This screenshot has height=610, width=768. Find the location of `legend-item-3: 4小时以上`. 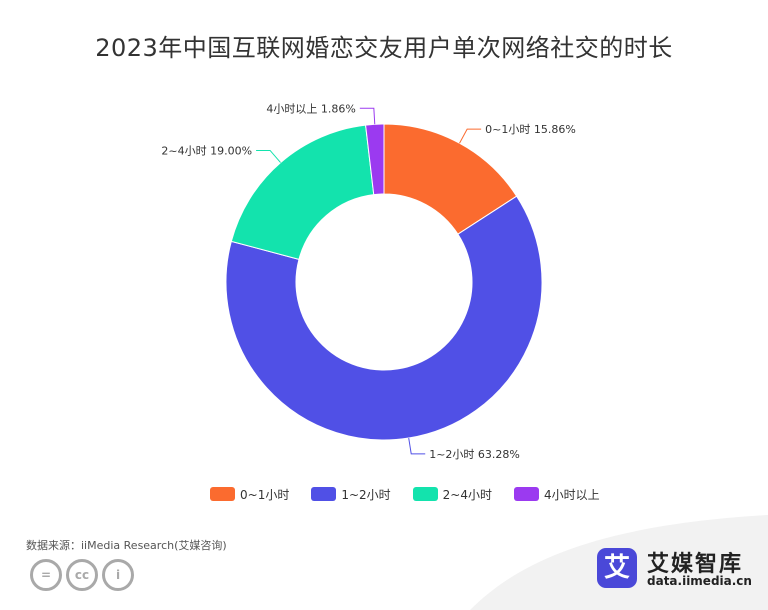

legend-item-3: 4小时以上 is located at coordinates (556, 494).